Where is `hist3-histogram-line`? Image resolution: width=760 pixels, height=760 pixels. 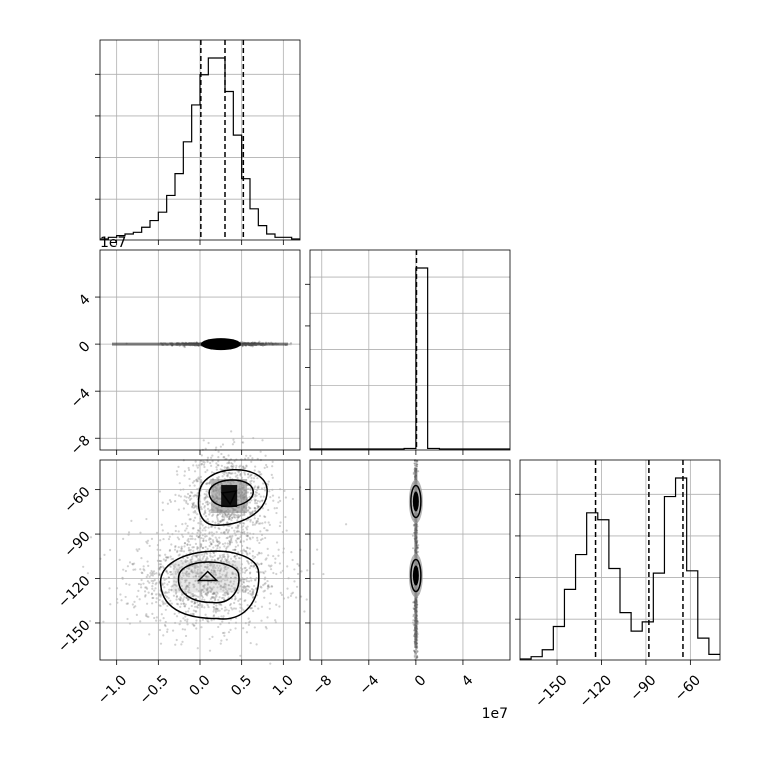 hist3-histogram-line is located at coordinates (620, 568).